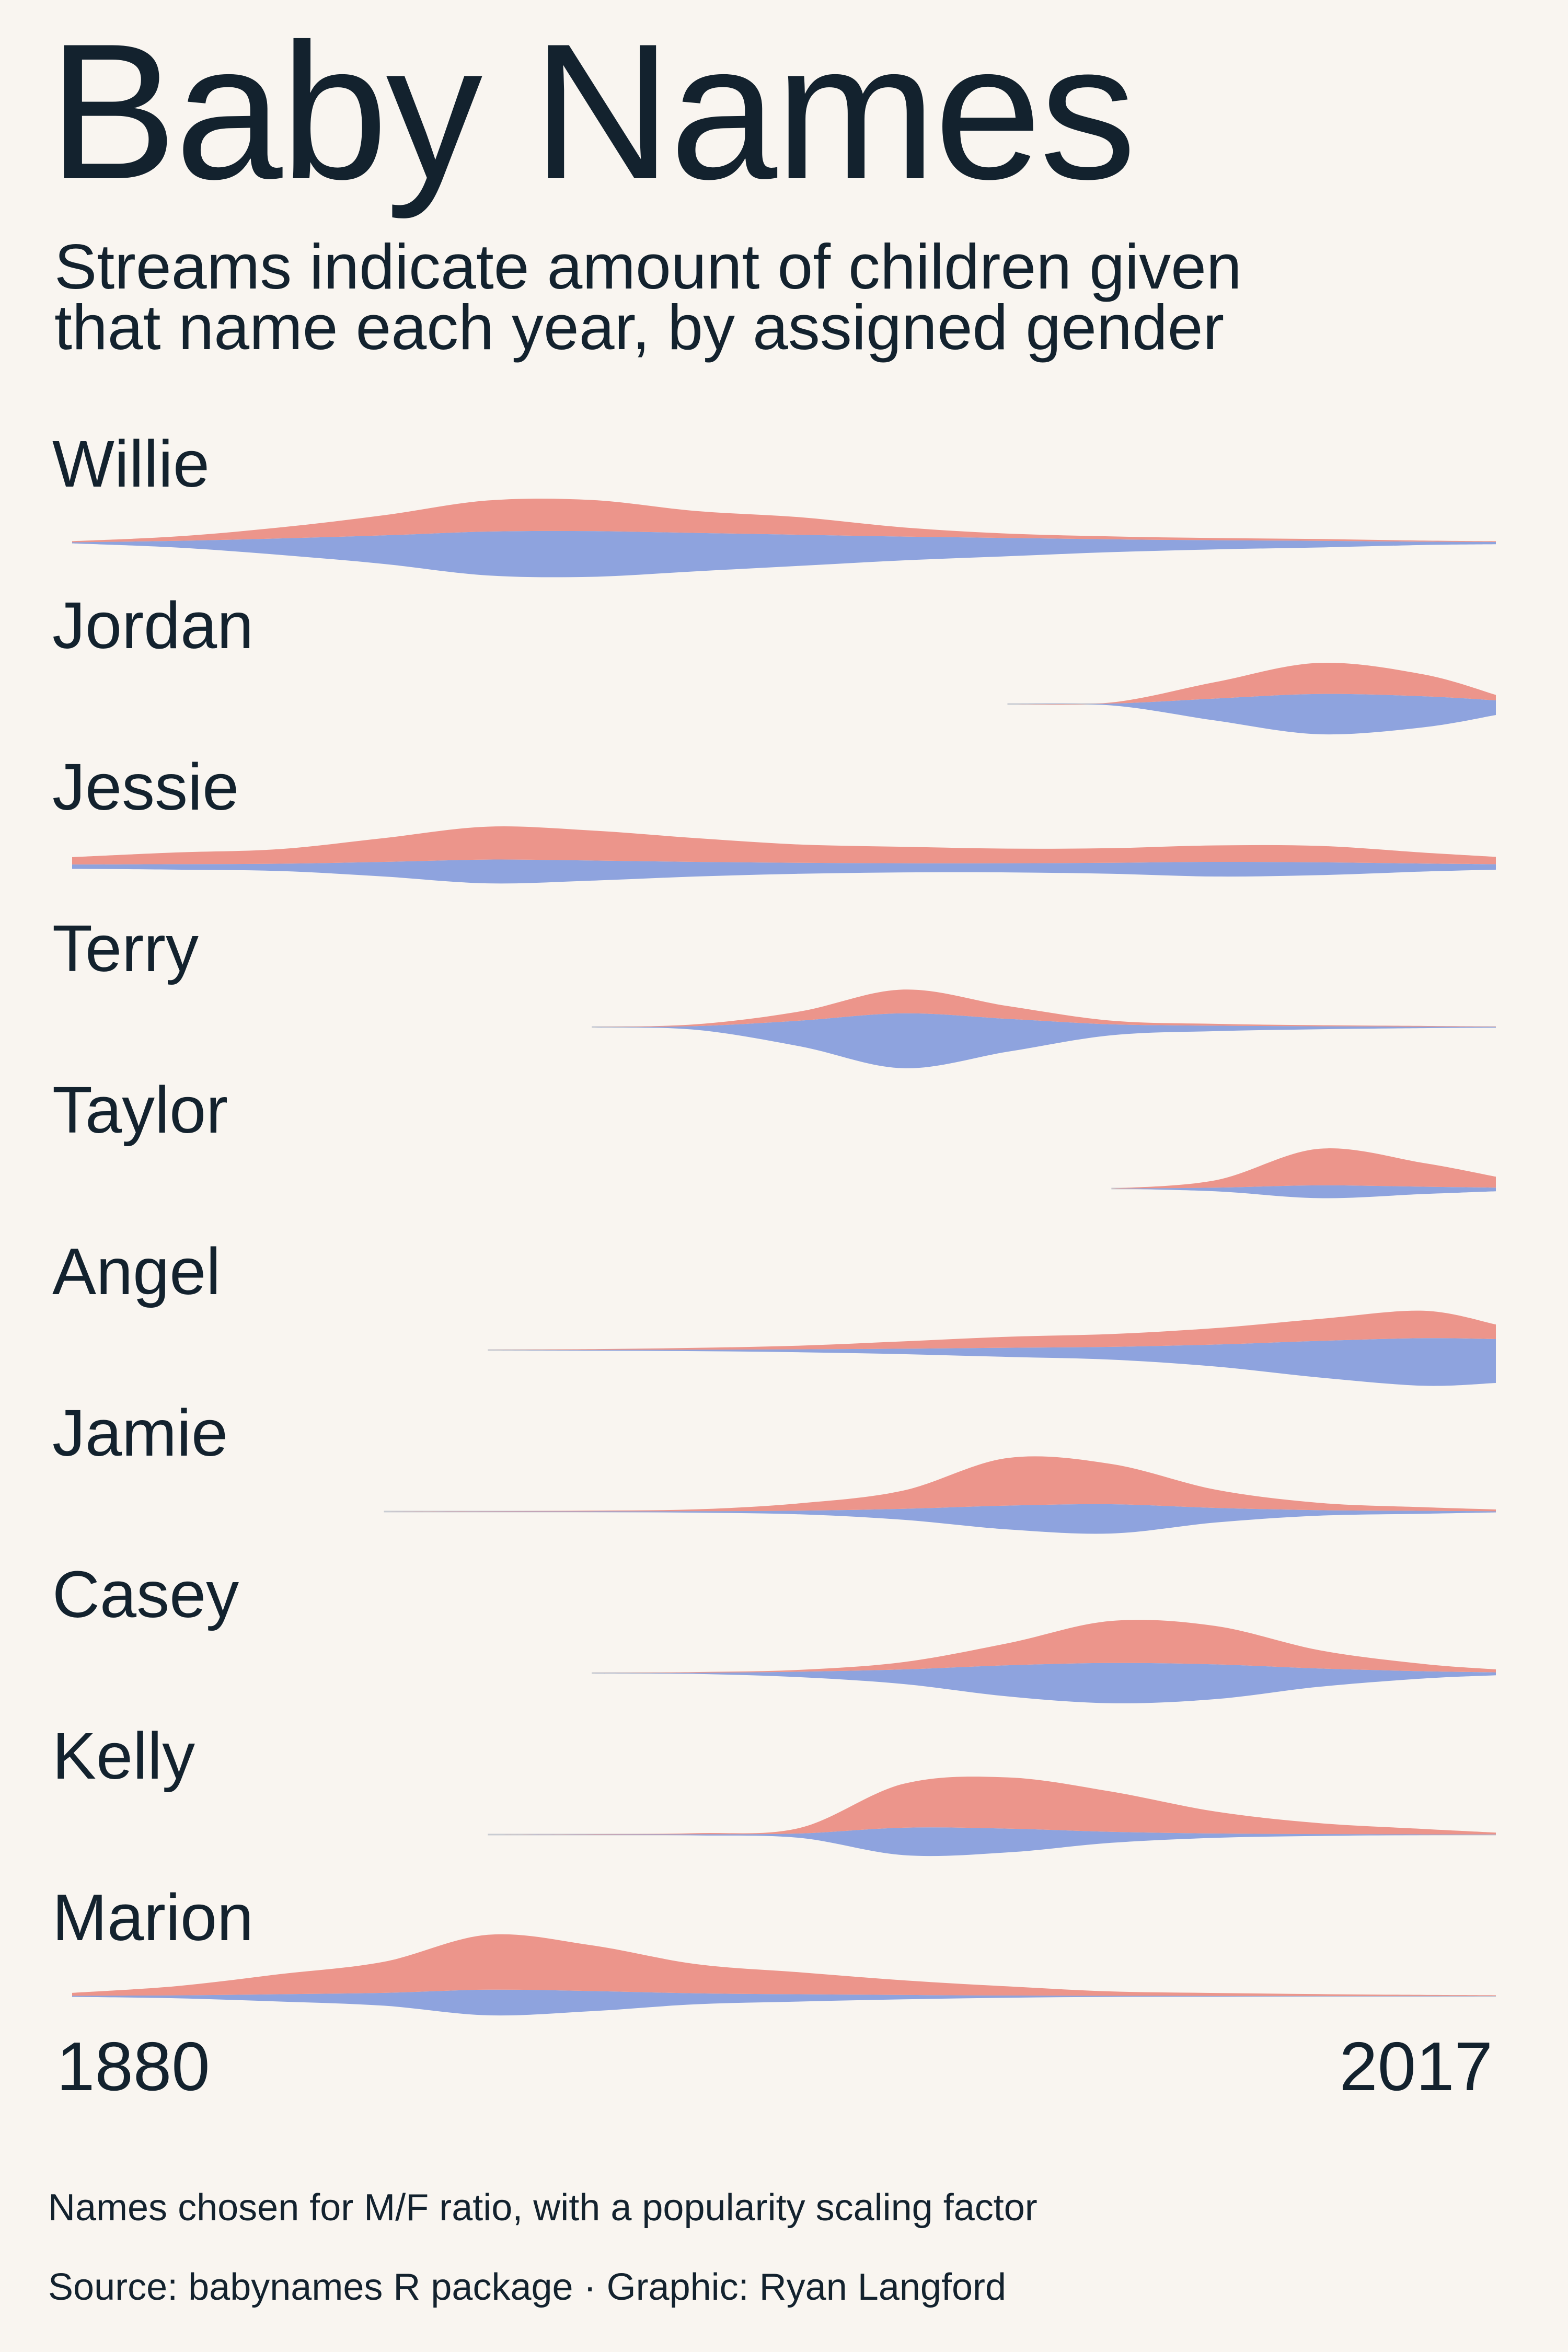 This screenshot has height=2352, width=1568. I want to click on name-label-taylor: Taylor, so click(140, 1110).